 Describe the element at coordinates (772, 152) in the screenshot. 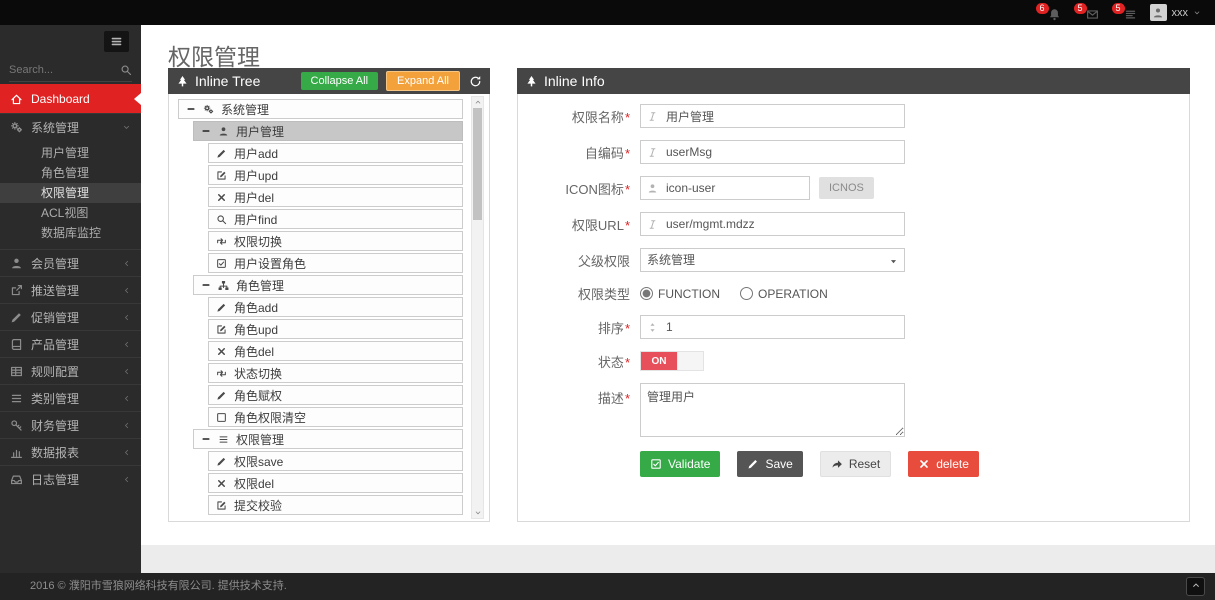

I see `code-input` at that location.